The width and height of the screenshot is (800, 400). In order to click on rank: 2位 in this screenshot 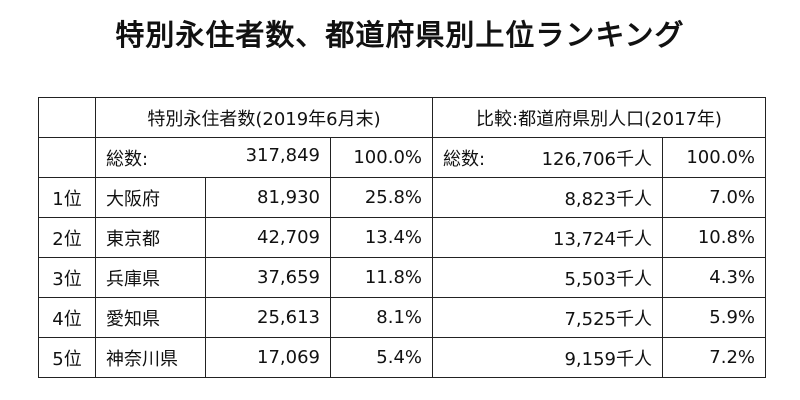, I will do `click(67, 237)`.